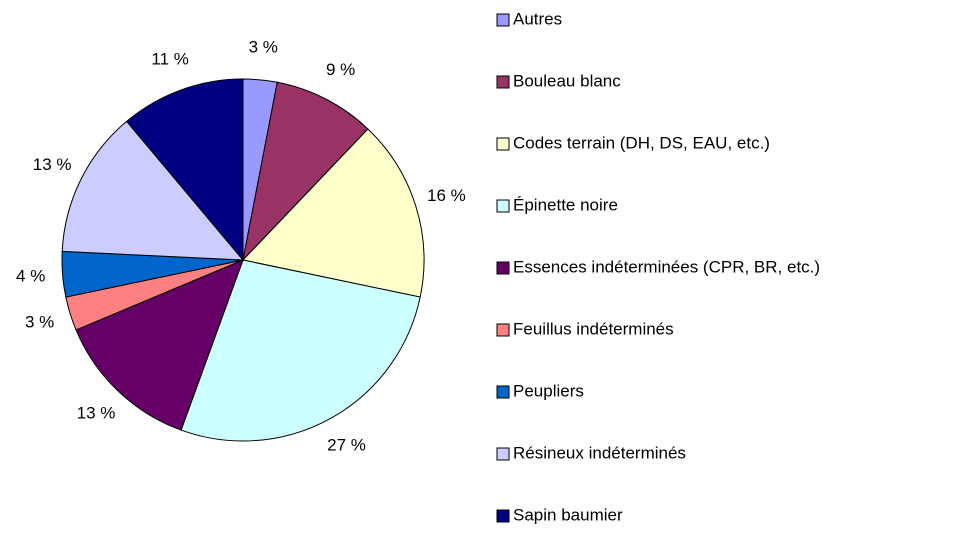 This screenshot has width=975, height=536. What do you see at coordinates (446, 195) in the screenshot?
I see `data-label: 16 %` at bounding box center [446, 195].